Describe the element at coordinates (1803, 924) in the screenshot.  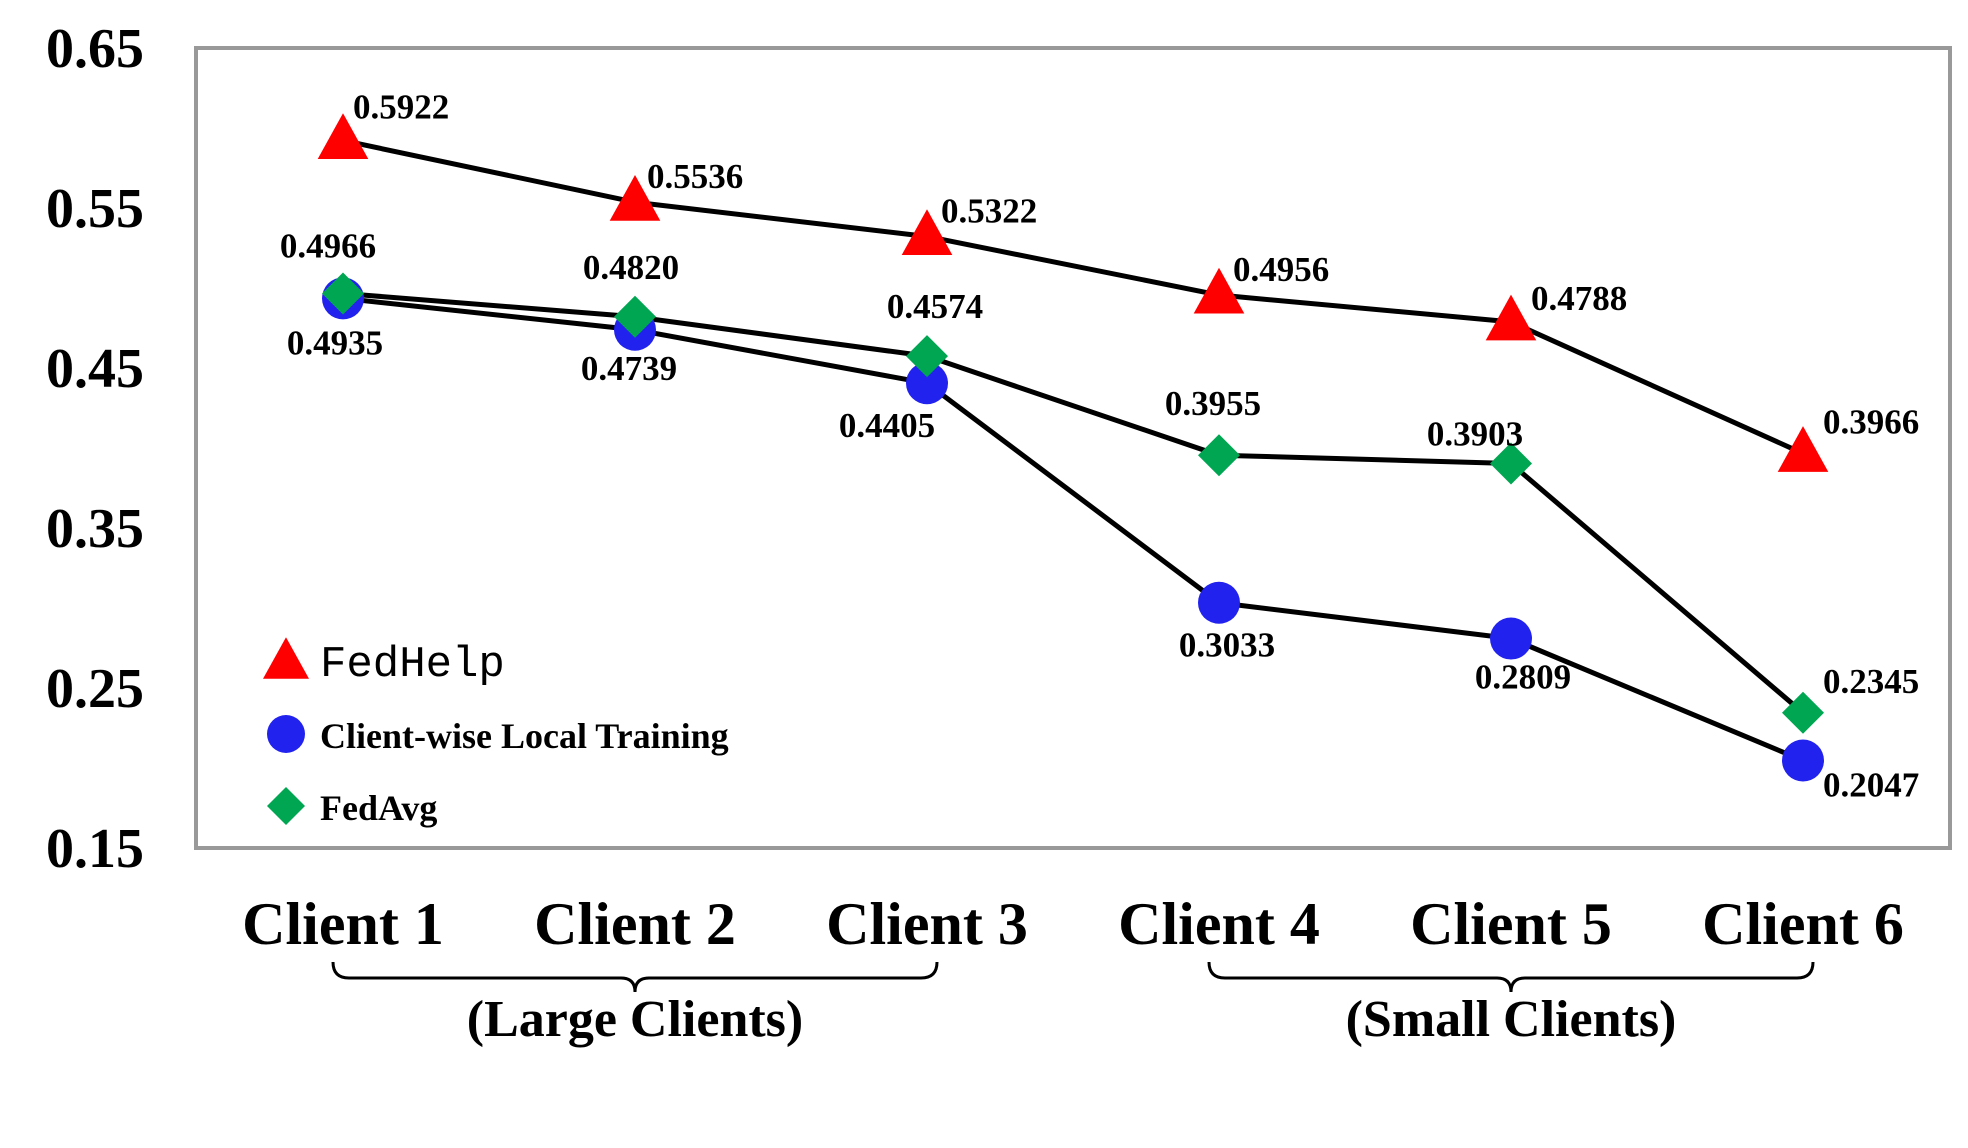
I see `x-category-label: Client 6` at that location.